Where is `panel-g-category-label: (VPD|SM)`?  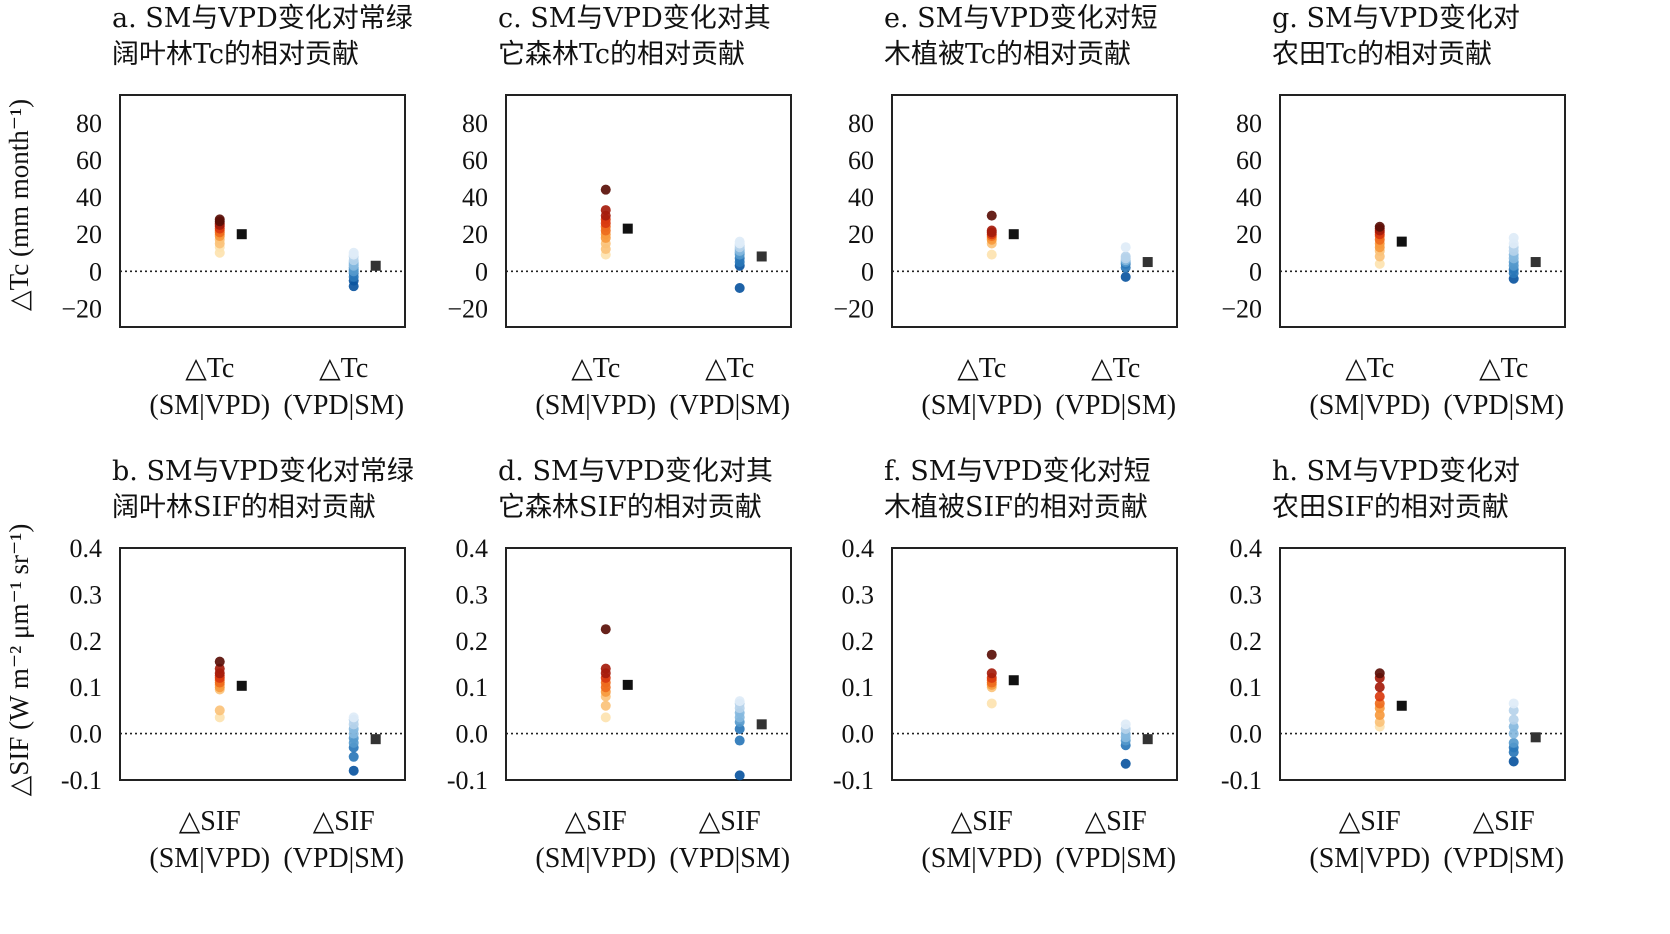
panel-g-category-label: (VPD|SM) is located at coordinates (1503, 405).